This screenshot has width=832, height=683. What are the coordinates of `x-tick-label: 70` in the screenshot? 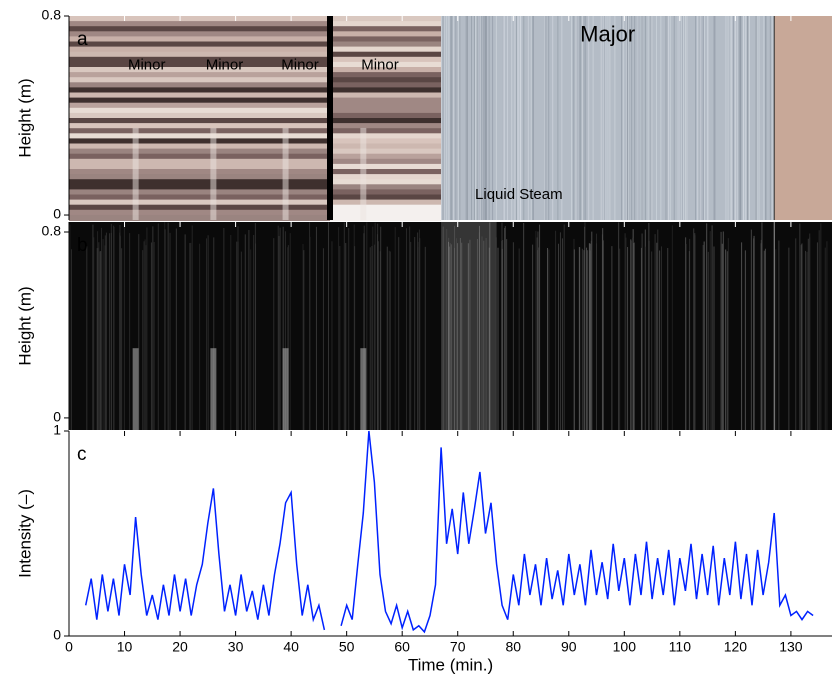 It's located at (458, 647).